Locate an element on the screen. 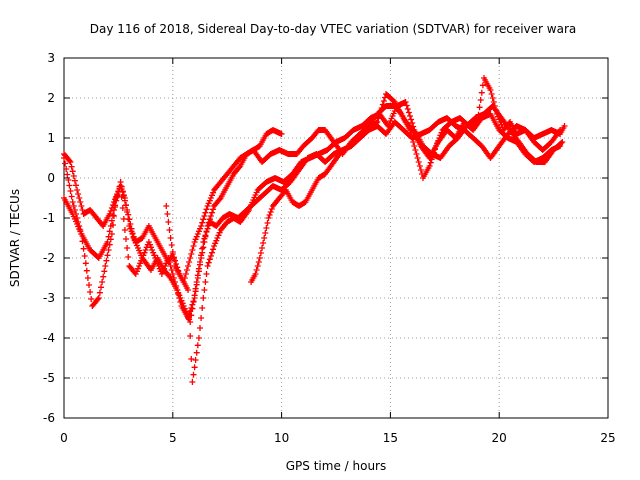 This screenshot has width=640, height=480. y-tick-label: 1 is located at coordinates (51, 138).